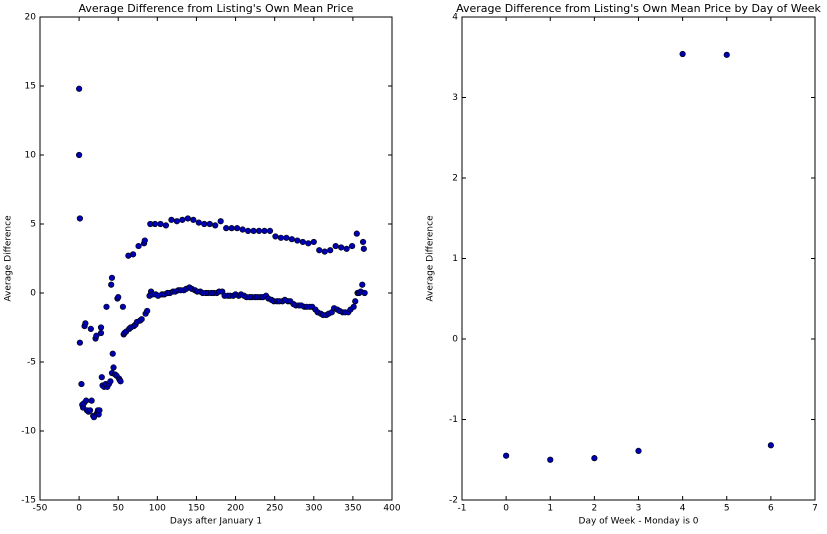 This screenshot has width=827, height=534. What do you see at coordinates (727, 509) in the screenshot?
I see `x-tick-label: 5` at bounding box center [727, 509].